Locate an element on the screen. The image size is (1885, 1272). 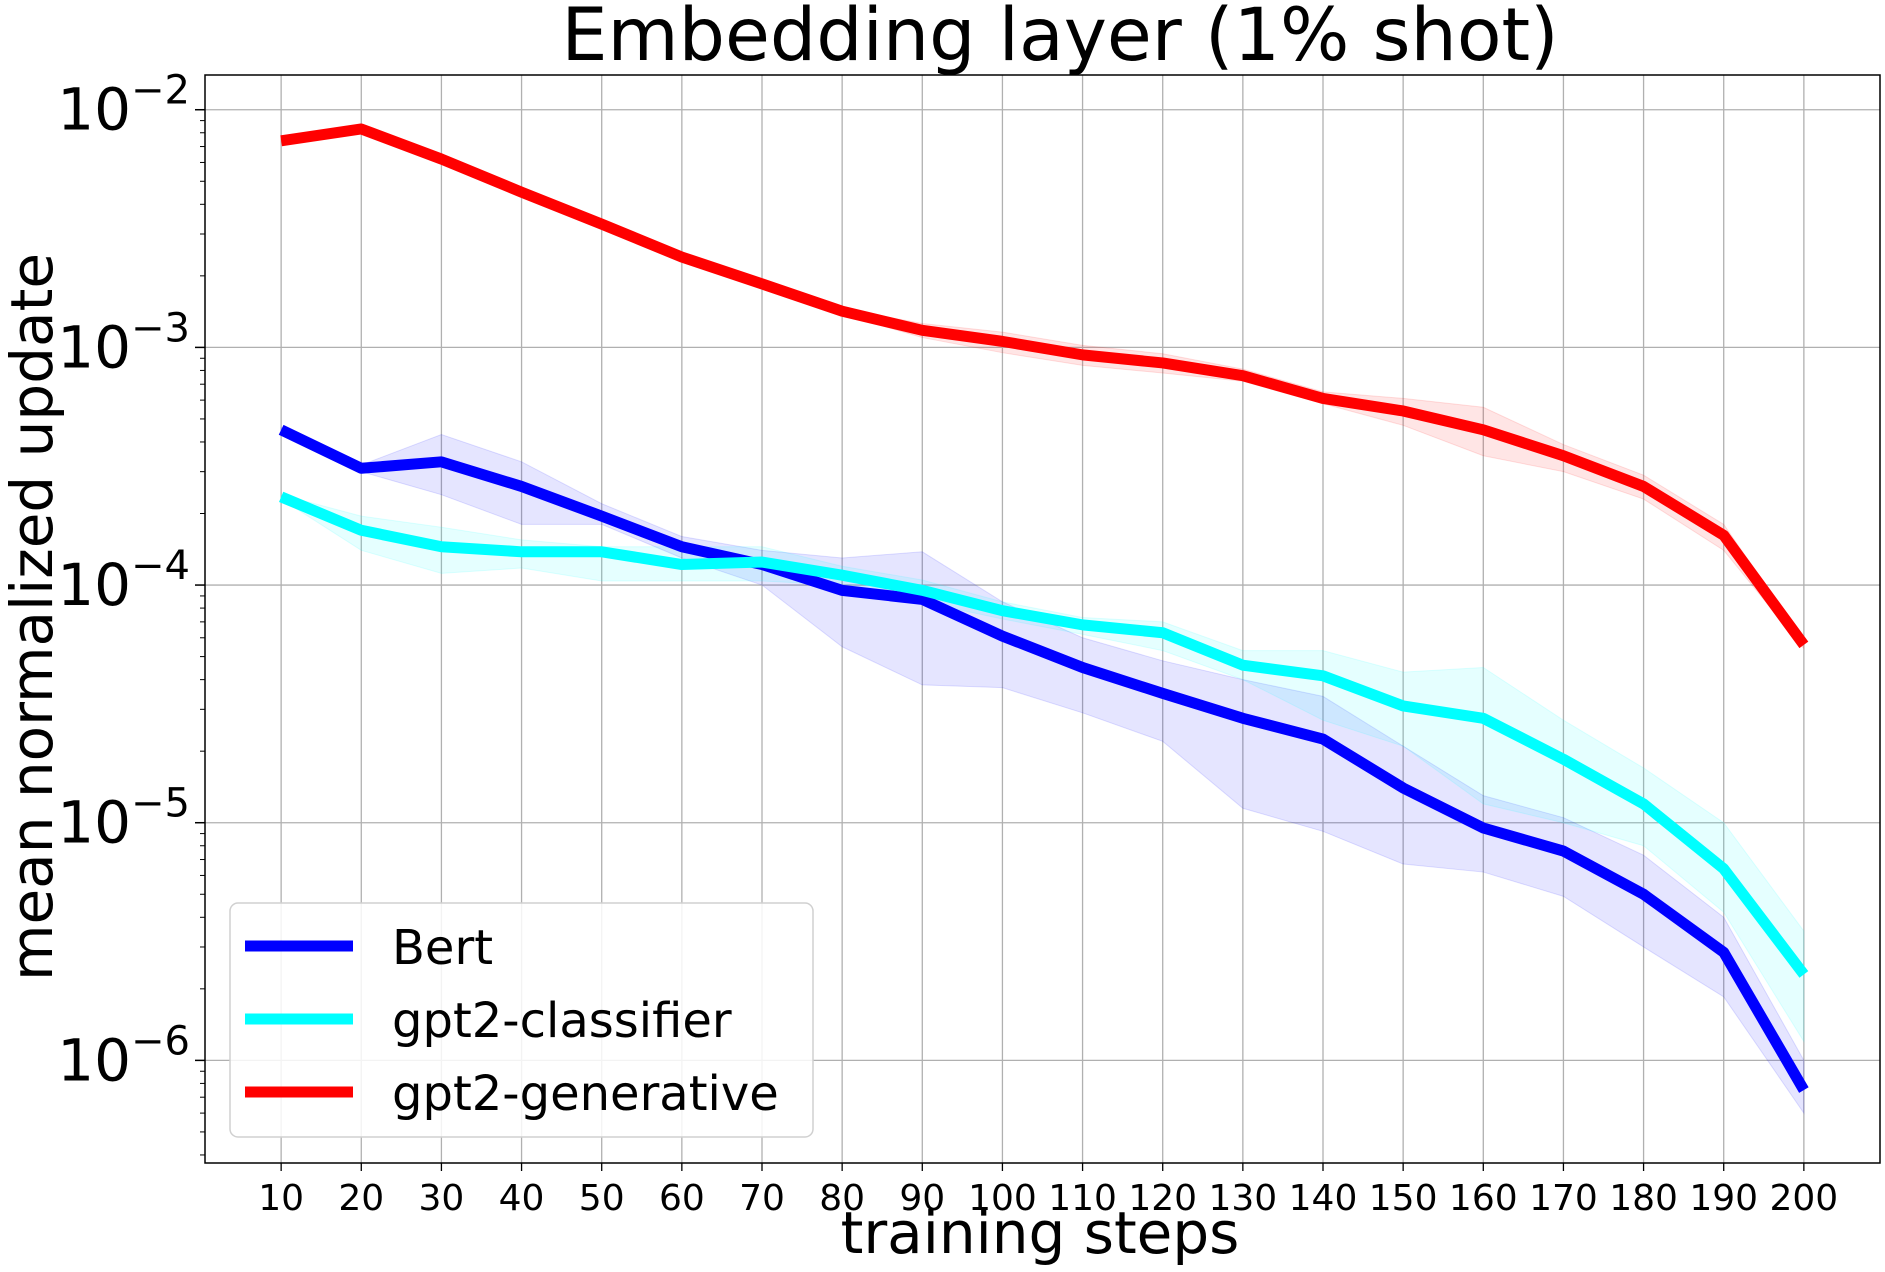
x-tick-label: 140 is located at coordinates (1323, 1198).